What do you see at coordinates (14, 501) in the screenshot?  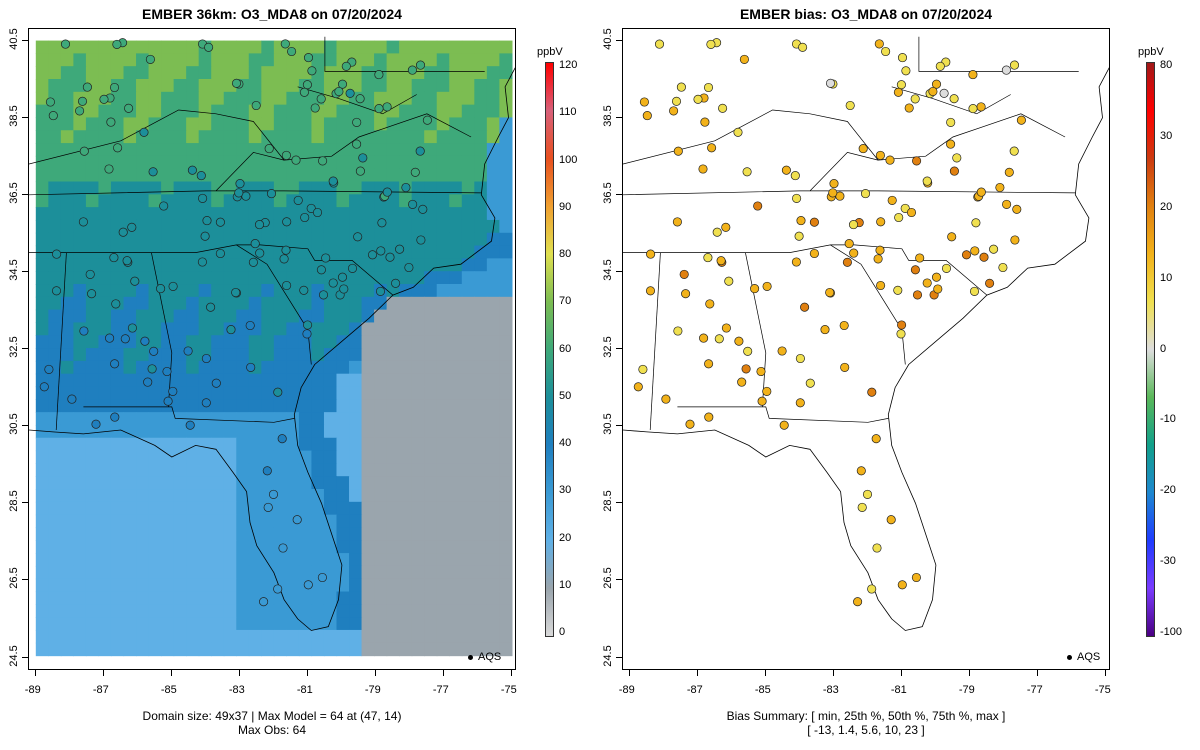 I see `y-tick-label: 28.5` at bounding box center [14, 501].